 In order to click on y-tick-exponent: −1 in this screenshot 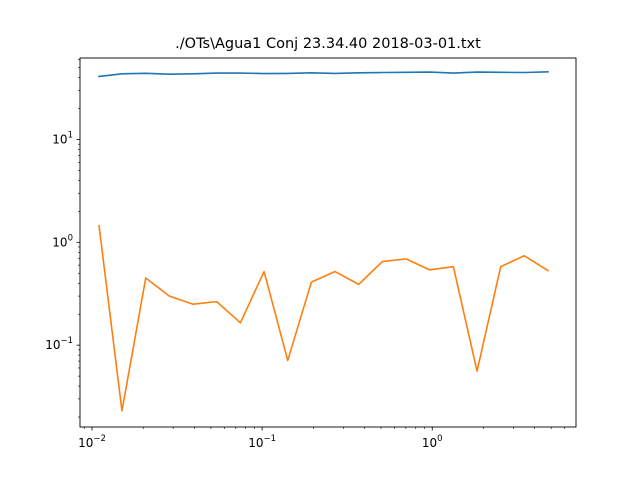, I will do `click(66, 341)`.